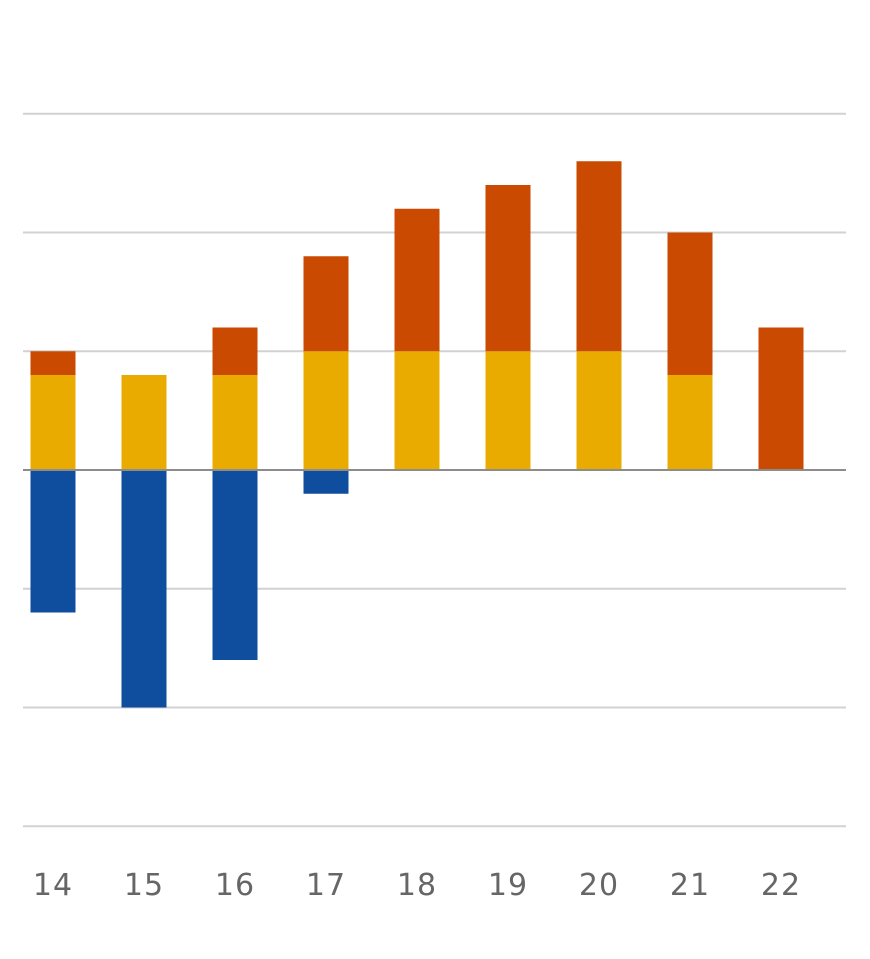 The height and width of the screenshot is (959, 870). What do you see at coordinates (599, 256) in the screenshot?
I see `bar-segment-20-s3` at bounding box center [599, 256].